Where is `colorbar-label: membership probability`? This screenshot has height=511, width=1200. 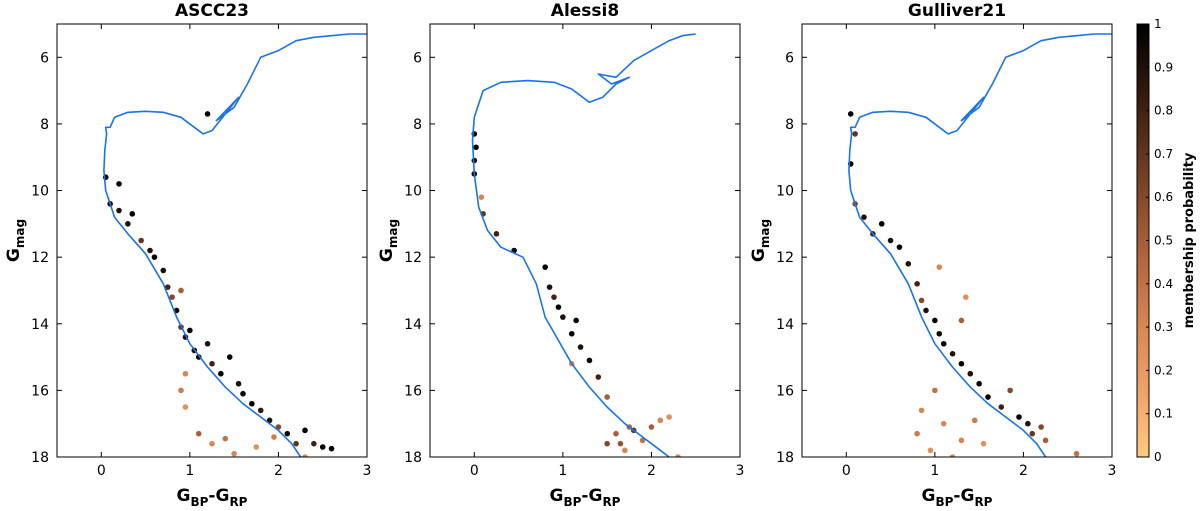
colorbar-label: membership probability is located at coordinates (1189, 240).